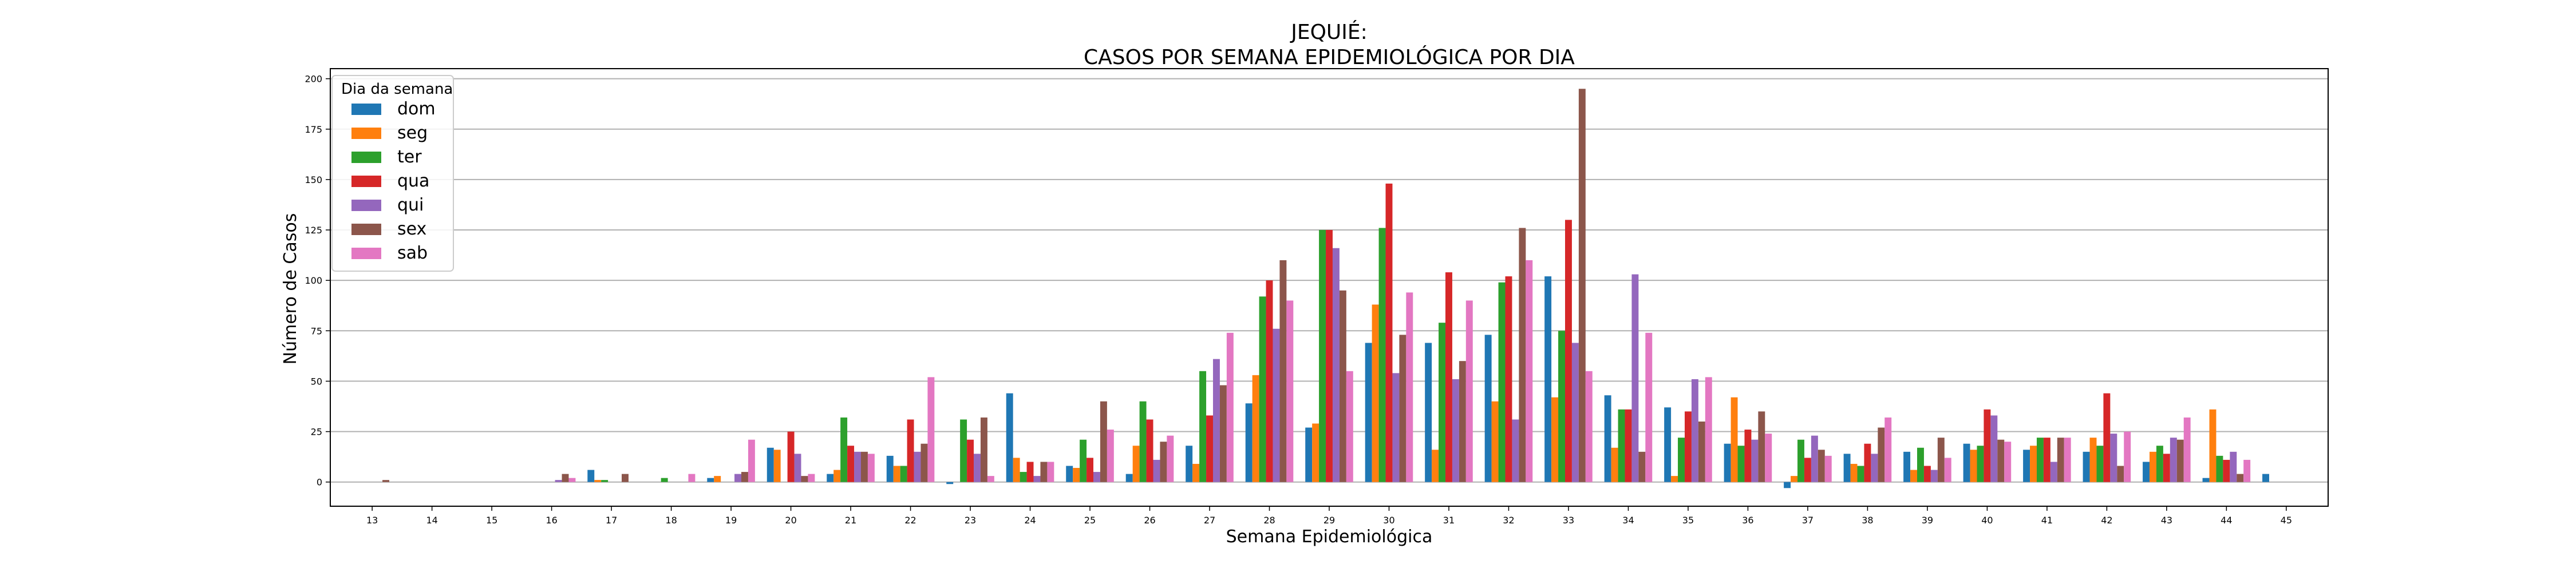 The image size is (2576, 572). I want to click on x-tick-label: 37, so click(1808, 520).